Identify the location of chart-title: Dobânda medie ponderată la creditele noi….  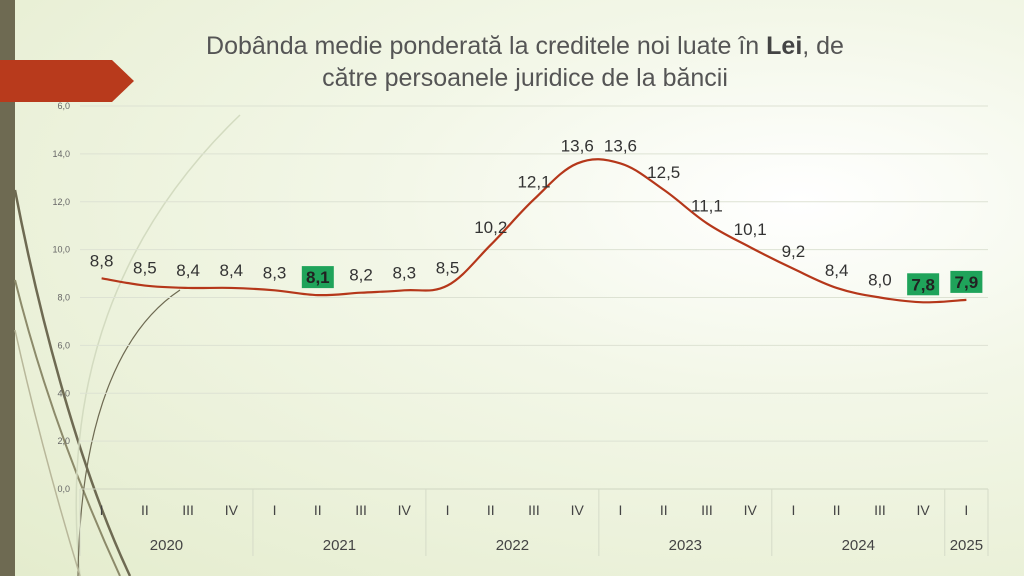
(525, 62).